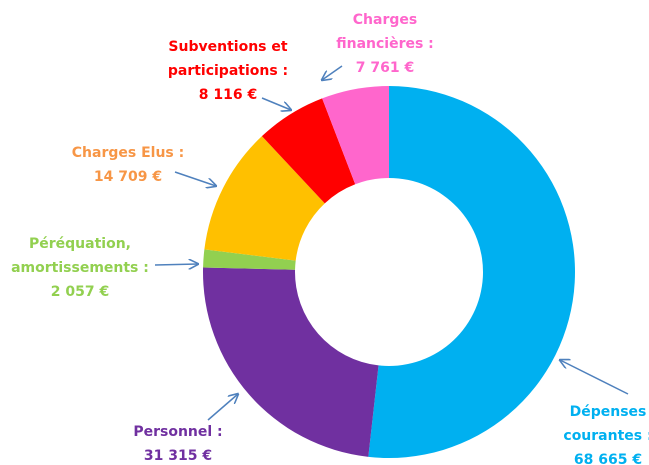 Image resolution: width=649 pixels, height=465 pixels. What do you see at coordinates (178, 432) in the screenshot?
I see `slice-label: Personnel :` at bounding box center [178, 432].